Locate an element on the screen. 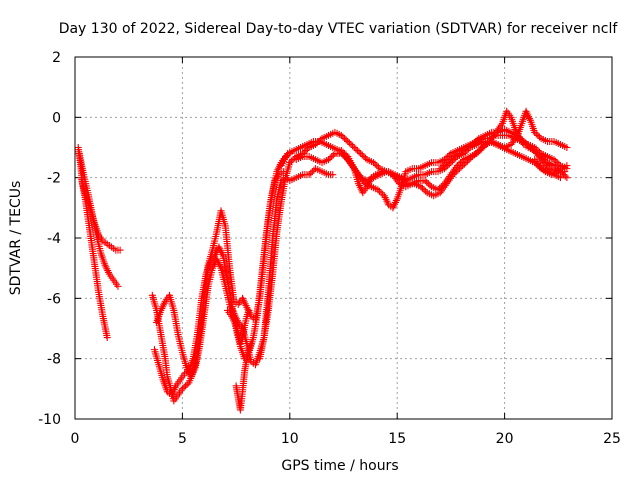 This screenshot has width=640, height=480. y-tick-label: 0 is located at coordinates (56, 118).